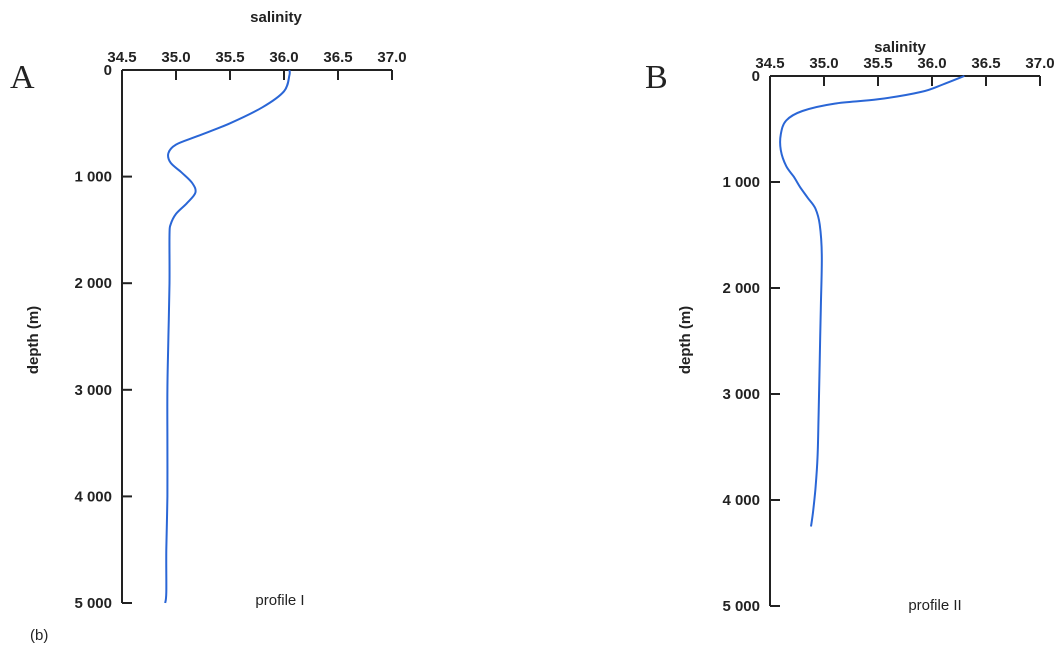  Describe the element at coordinates (741, 288) in the screenshot. I see `y-tick-label-b: 2 000` at that location.